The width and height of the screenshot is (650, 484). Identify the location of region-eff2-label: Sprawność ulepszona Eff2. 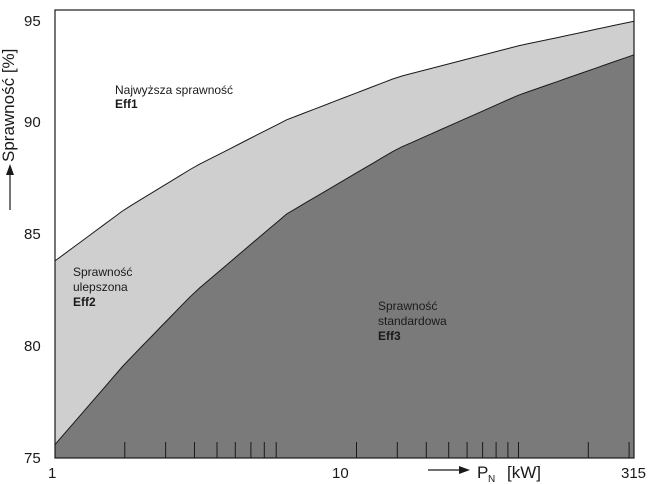
(102, 287).